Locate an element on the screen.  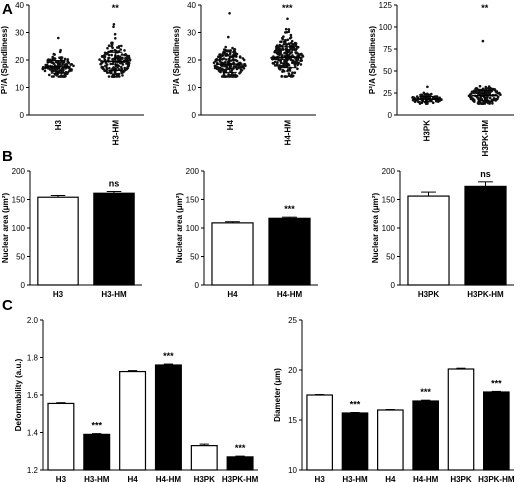
y-tick-label: 10 is located at coordinates (292, 470).